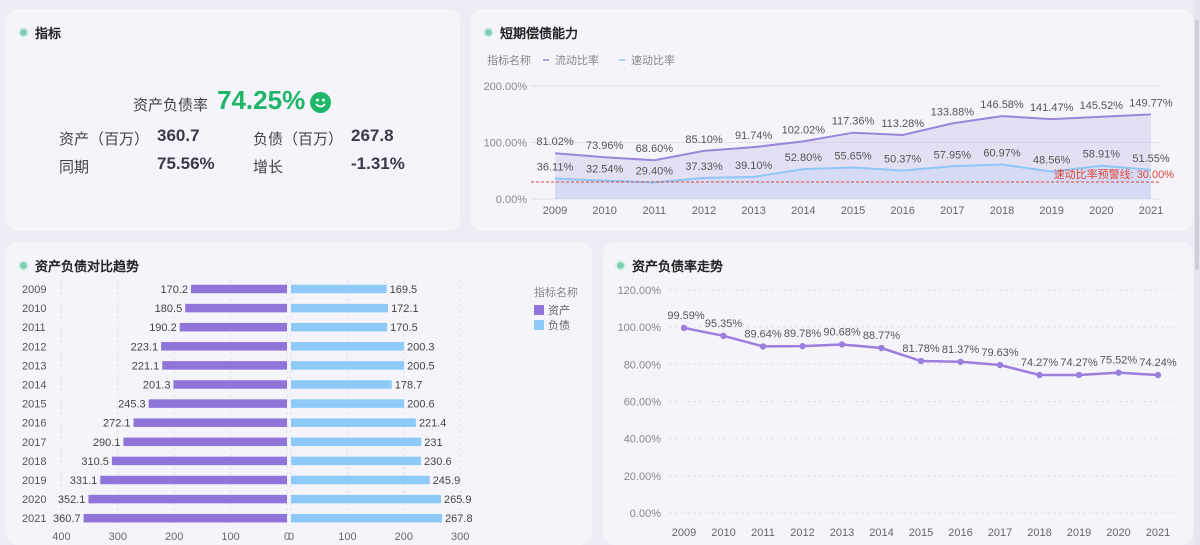 The image size is (1200, 545). I want to click on scrollbar-thumb, so click(1197, 145).